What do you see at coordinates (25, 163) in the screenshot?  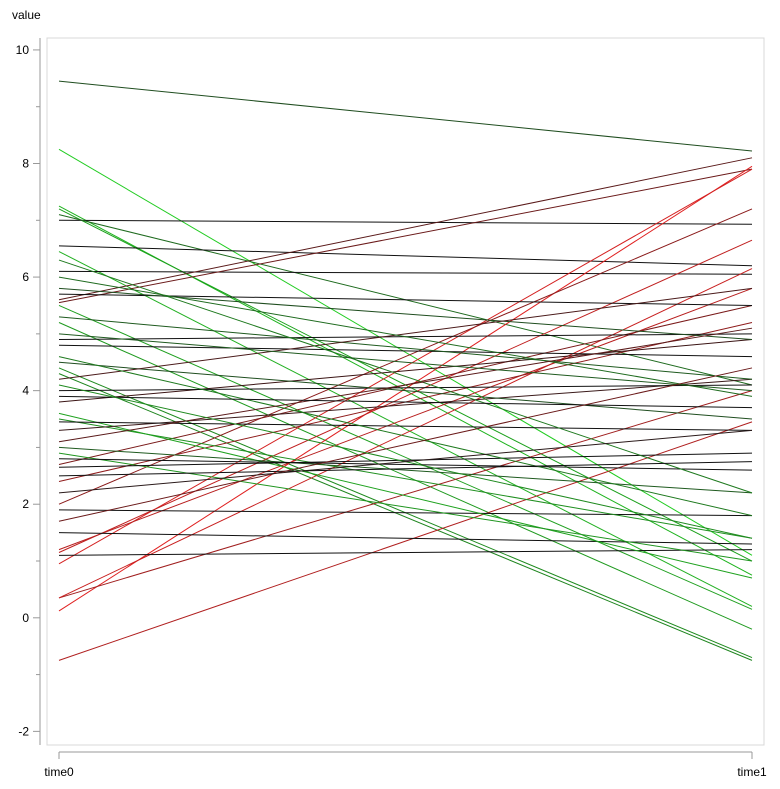 I see `y-tick-label: 8` at bounding box center [25, 163].